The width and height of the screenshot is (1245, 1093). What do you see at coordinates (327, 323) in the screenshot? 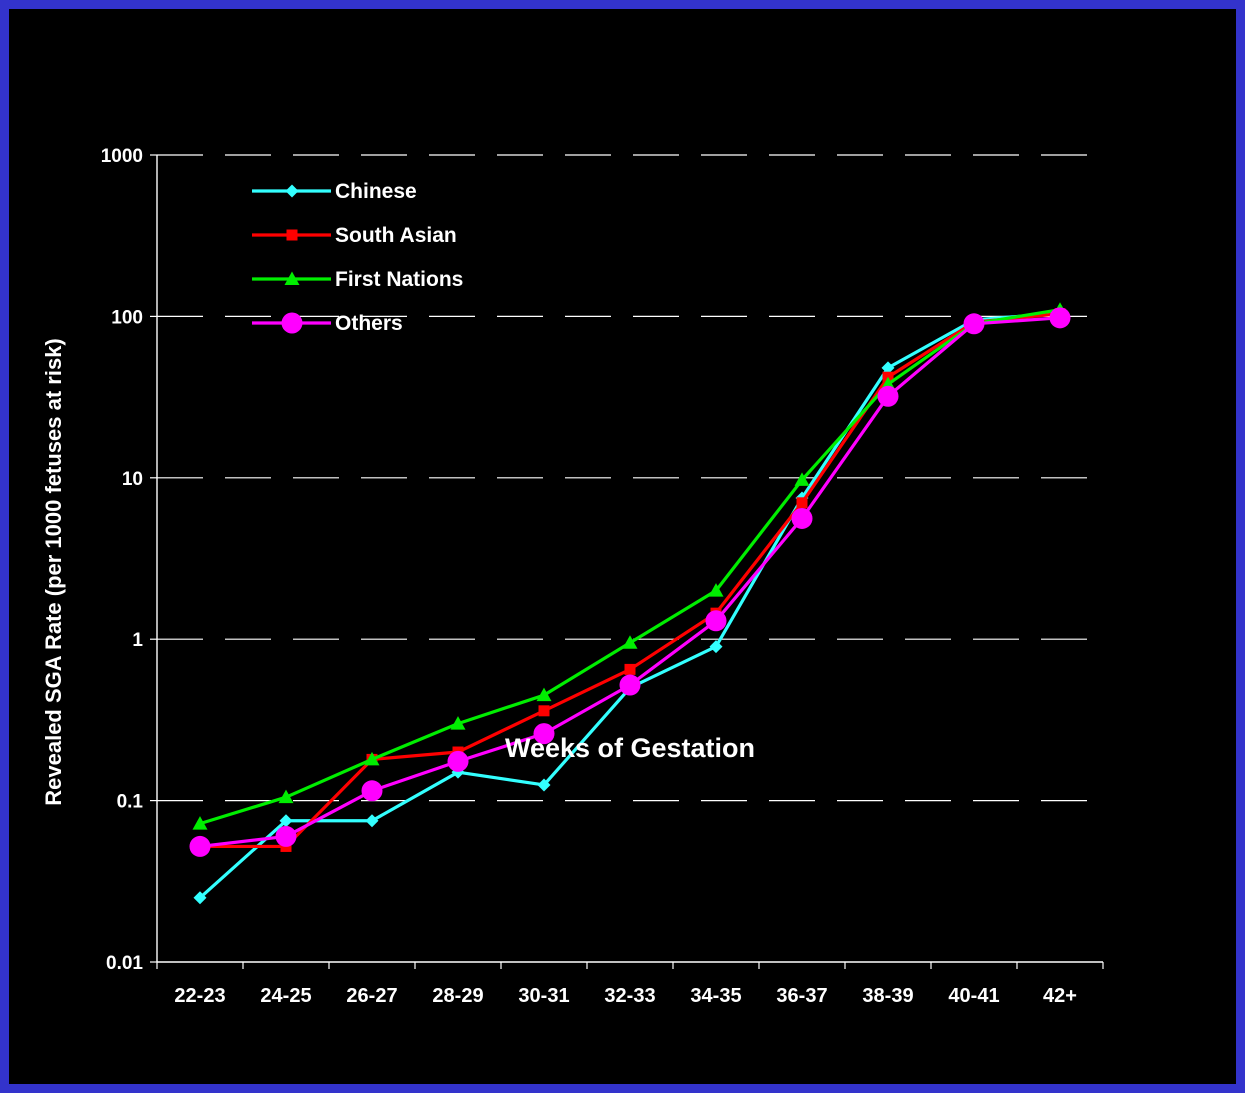
I see `legend-entry: Others` at bounding box center [327, 323].